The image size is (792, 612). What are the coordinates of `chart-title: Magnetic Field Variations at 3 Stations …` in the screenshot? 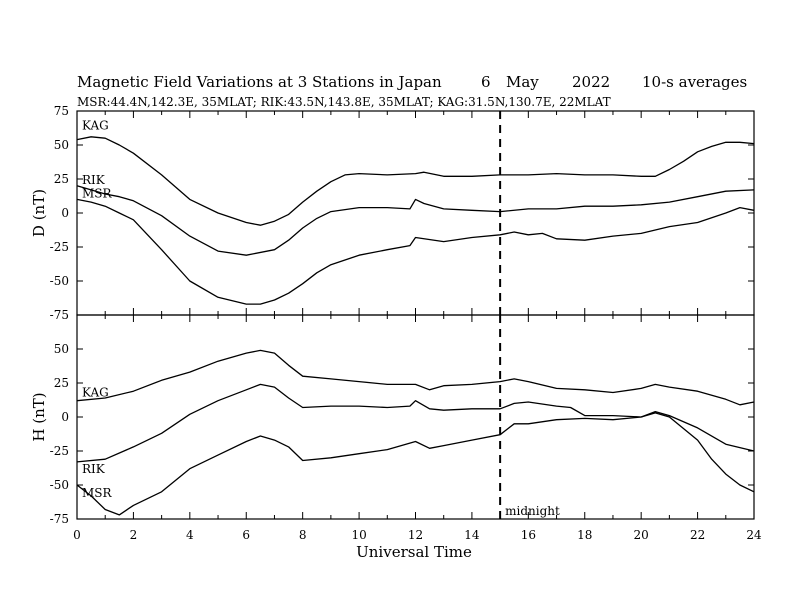 It's located at (259, 82).